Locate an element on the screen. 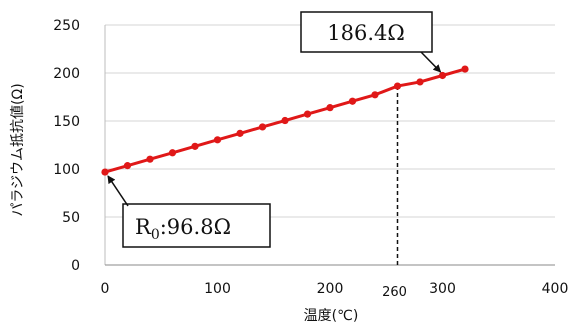 The height and width of the screenshot is (326, 576). marker-label-260: 260 is located at coordinates (394, 292).